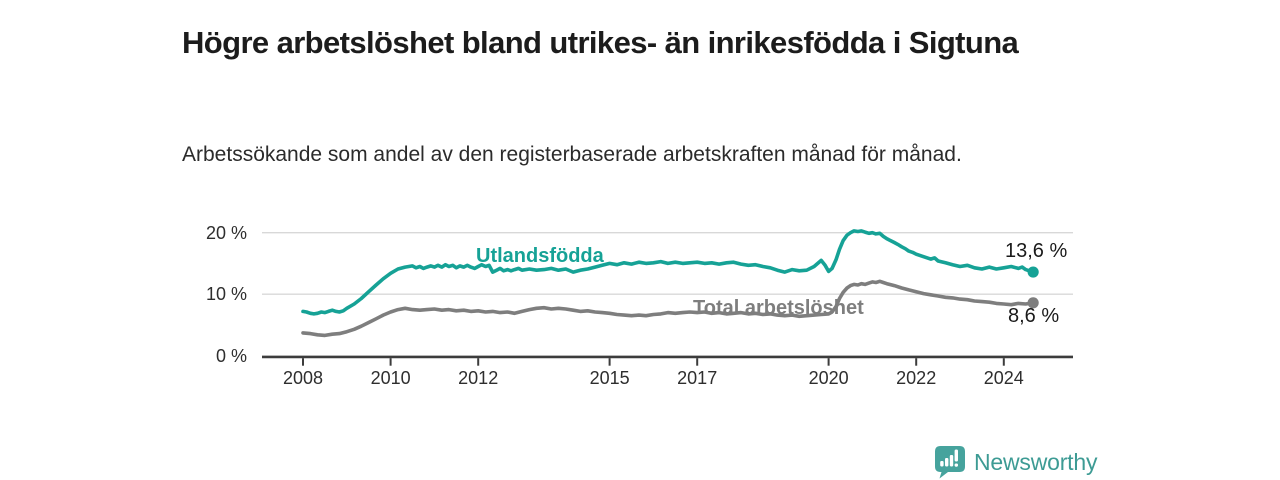 This screenshot has width=1280, height=480. Describe the element at coordinates (226, 294) in the screenshot. I see `y-tick-label: 10 %` at that location.